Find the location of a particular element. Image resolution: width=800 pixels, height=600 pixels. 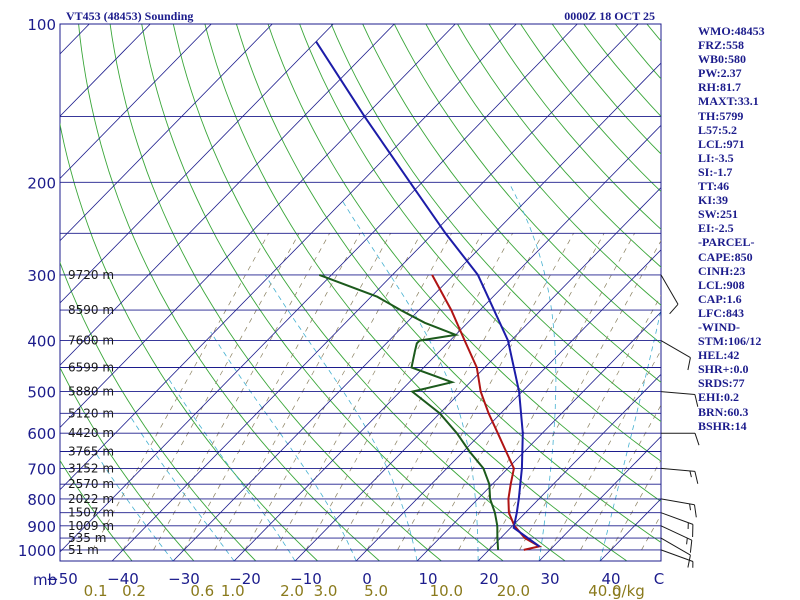

pressure-tick-label: 700 is located at coordinates (41, 469).